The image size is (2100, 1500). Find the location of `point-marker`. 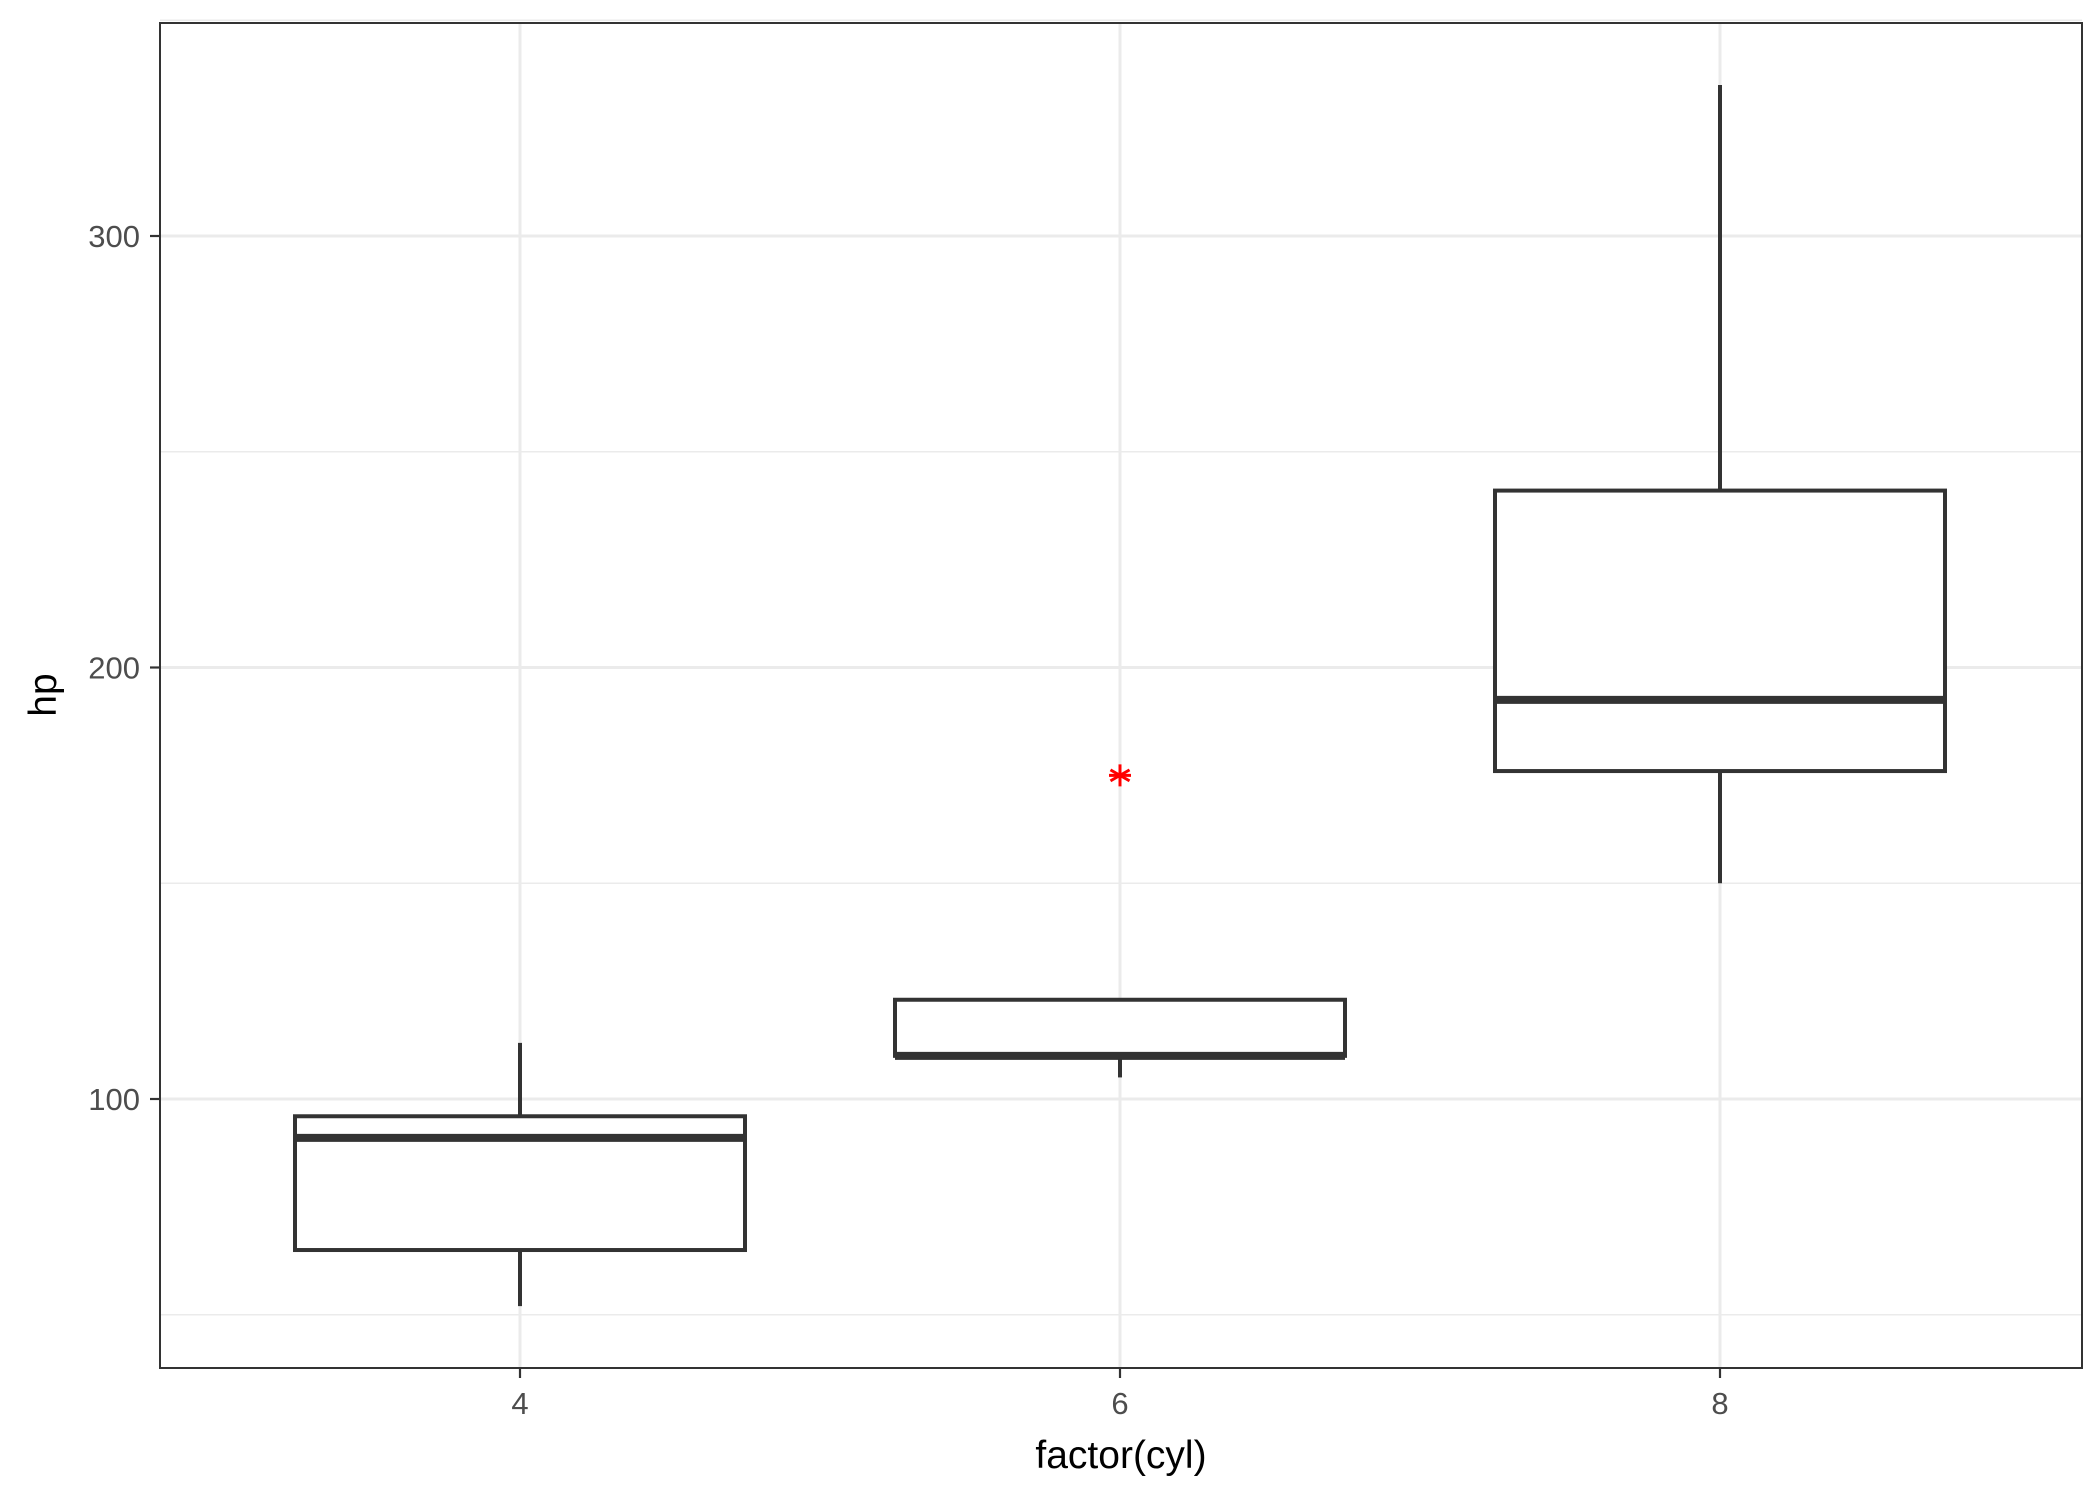

point-marker is located at coordinates (1120, 775).